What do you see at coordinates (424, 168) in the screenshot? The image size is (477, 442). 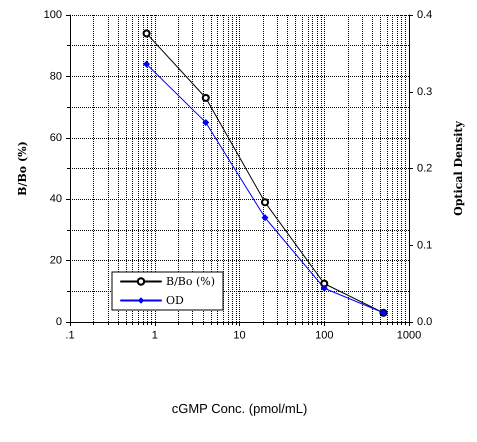 I see `y2-tick-label: 0.2` at bounding box center [424, 168].